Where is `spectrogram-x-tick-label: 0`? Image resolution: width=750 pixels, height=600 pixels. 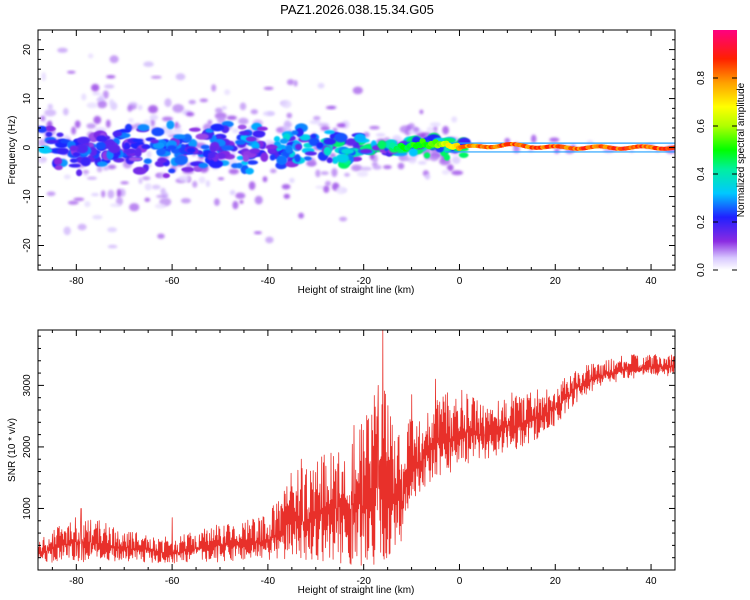
spectrogram-x-tick-label: 0 is located at coordinates (460, 281).